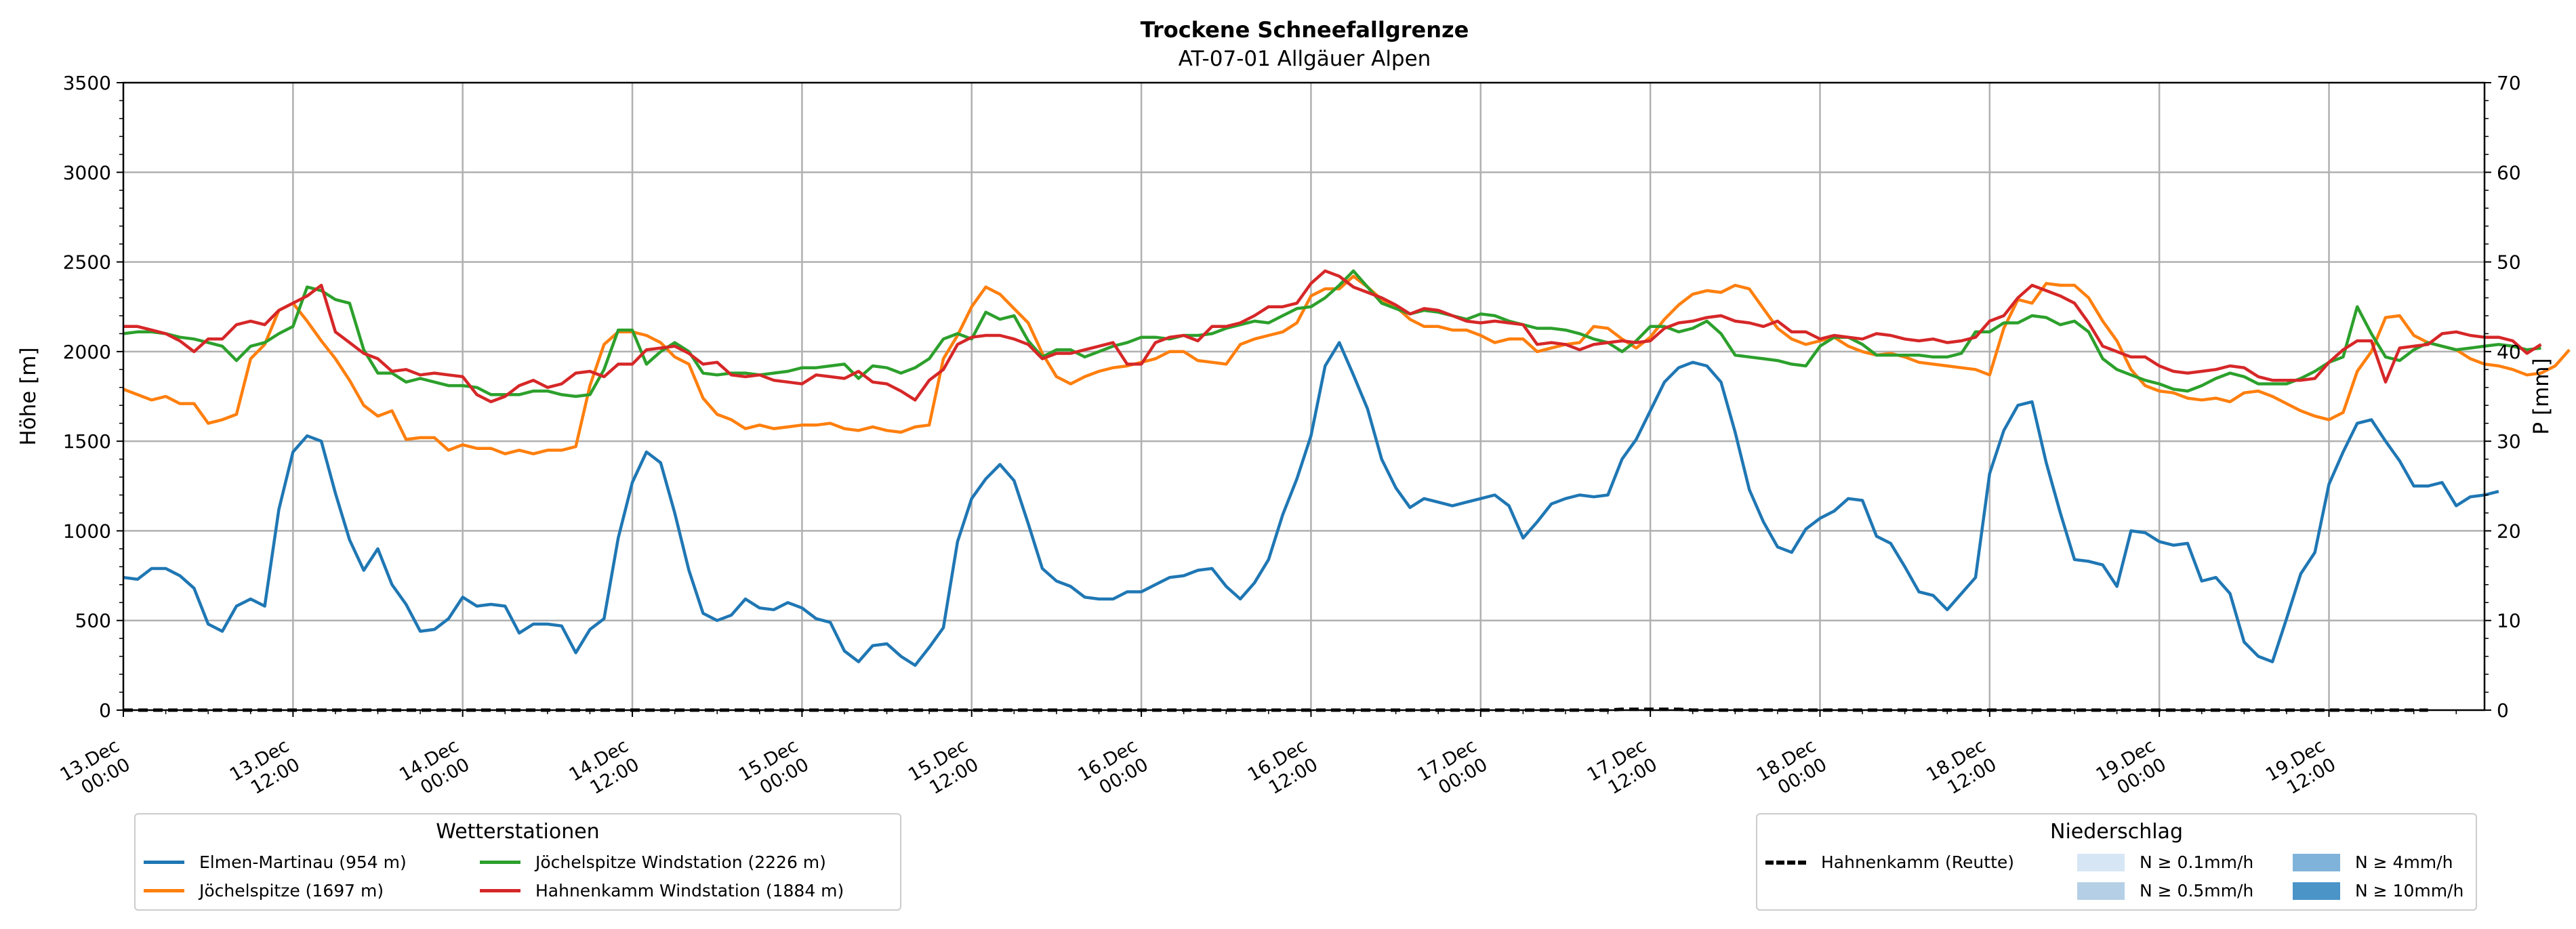  What do you see at coordinates (87, 172) in the screenshot?
I see `y-tick-label-left: 3000` at bounding box center [87, 172].